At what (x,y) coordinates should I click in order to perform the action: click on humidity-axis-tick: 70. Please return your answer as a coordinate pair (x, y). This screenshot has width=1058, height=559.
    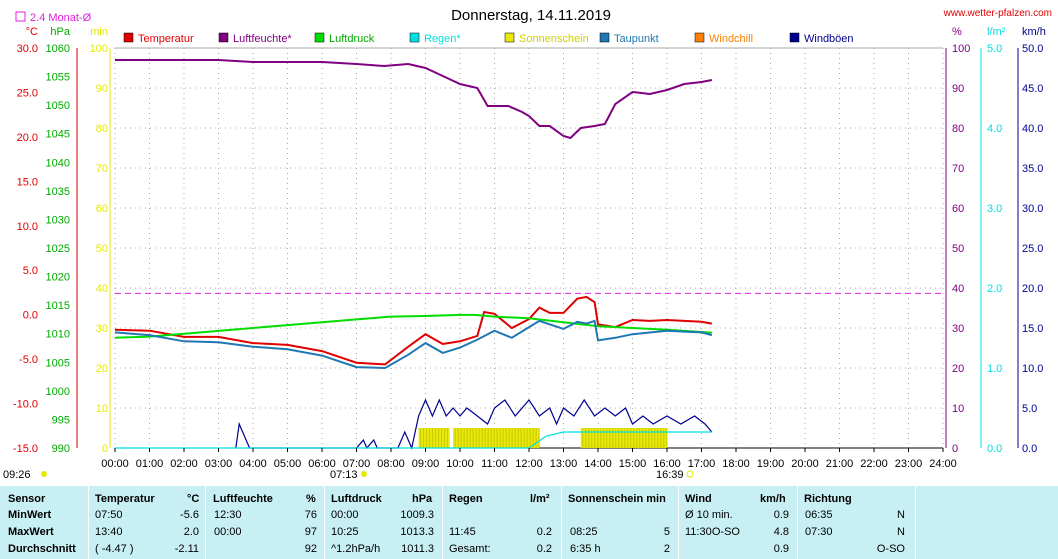
    Looking at the image, I should click on (958, 169).